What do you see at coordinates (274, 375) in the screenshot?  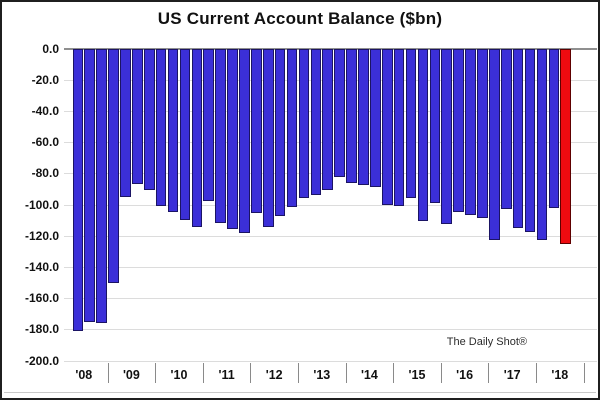 I see `x-year-label: '12` at bounding box center [274, 375].